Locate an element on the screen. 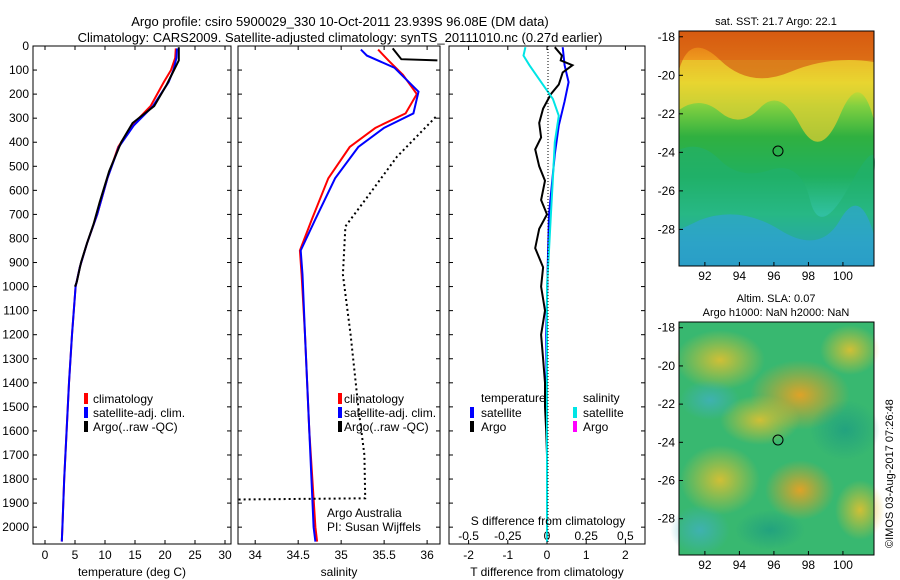 This screenshot has height=580, width=900. map-x-tick-label: 96 is located at coordinates (774, 565).